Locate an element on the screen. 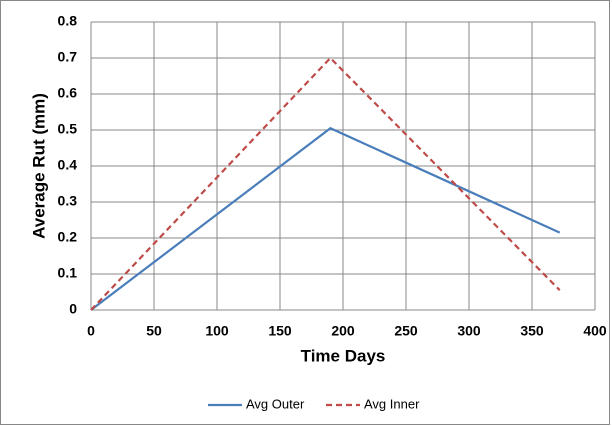 The height and width of the screenshot is (426, 612). legend-label: Avg Outer is located at coordinates (275, 403).